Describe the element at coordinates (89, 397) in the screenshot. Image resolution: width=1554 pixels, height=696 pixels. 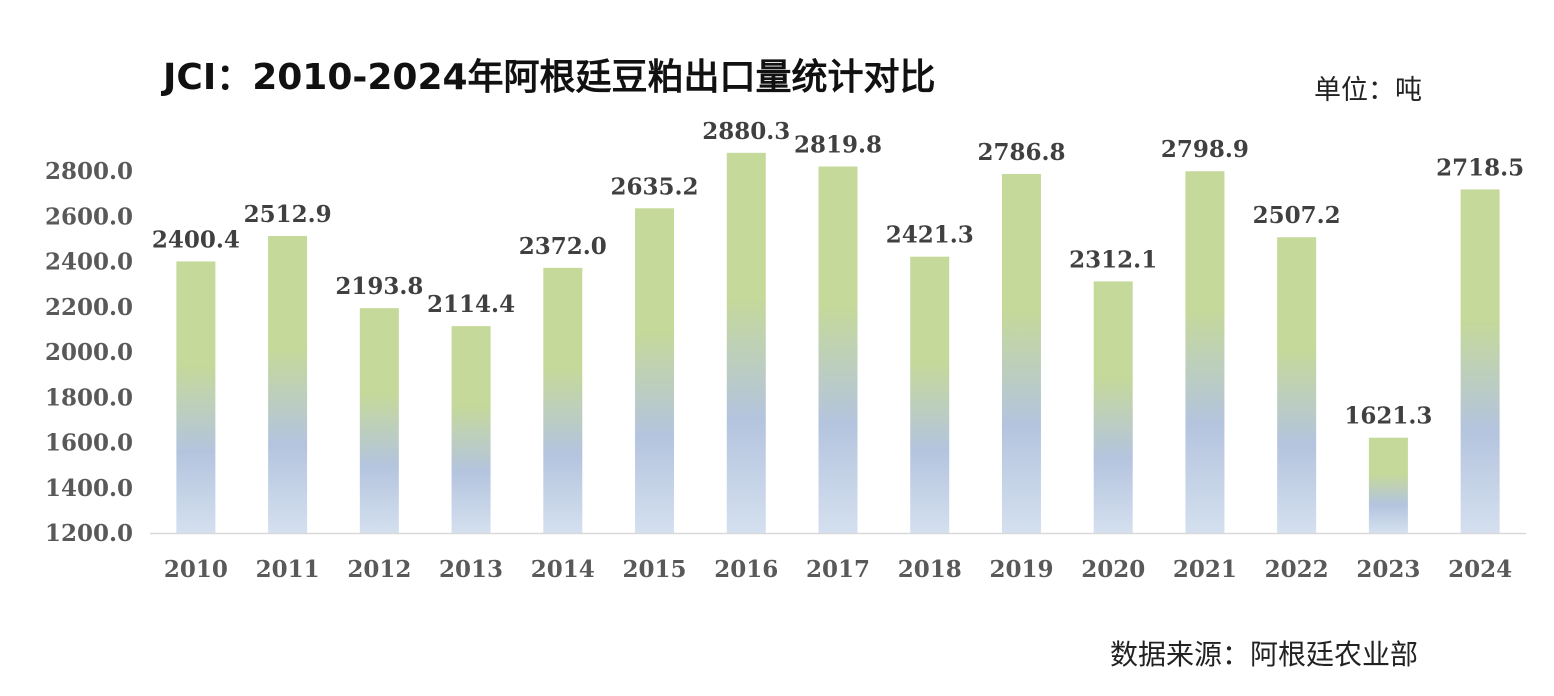
I see `y-tick-label: 1800.0` at that location.